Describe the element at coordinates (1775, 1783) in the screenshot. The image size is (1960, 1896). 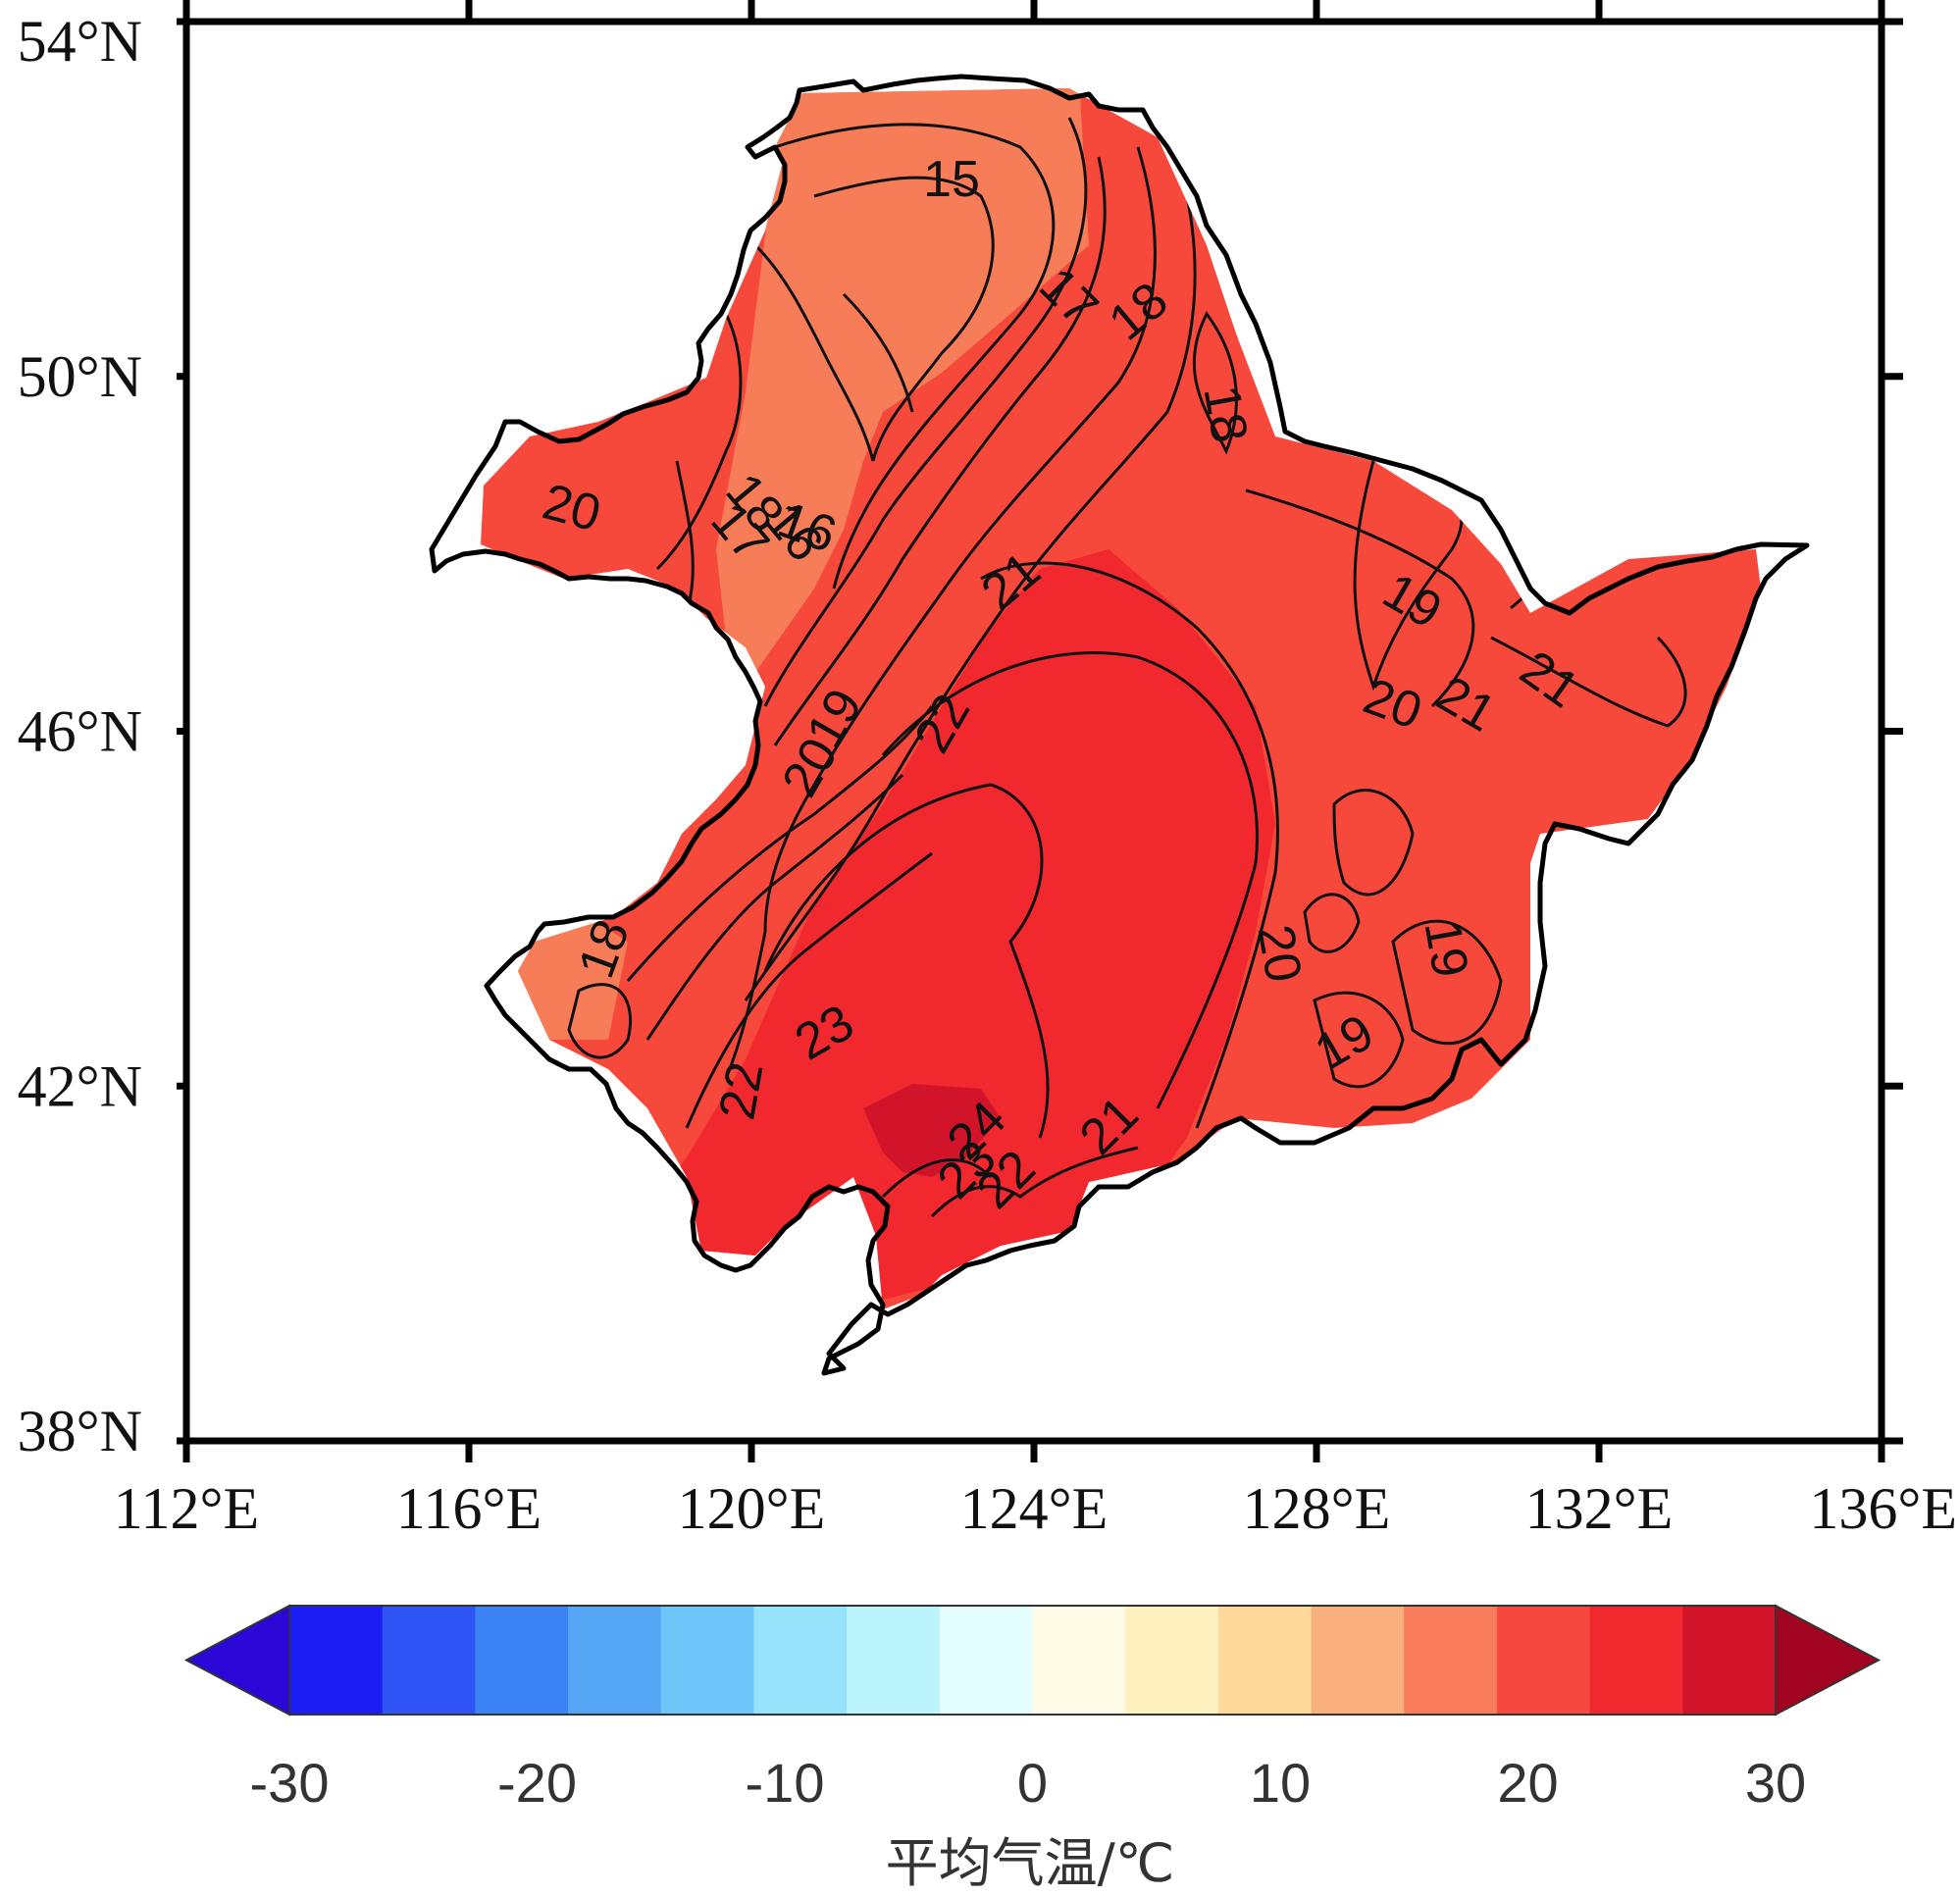
I see `colorbar-tick-label: 30` at that location.